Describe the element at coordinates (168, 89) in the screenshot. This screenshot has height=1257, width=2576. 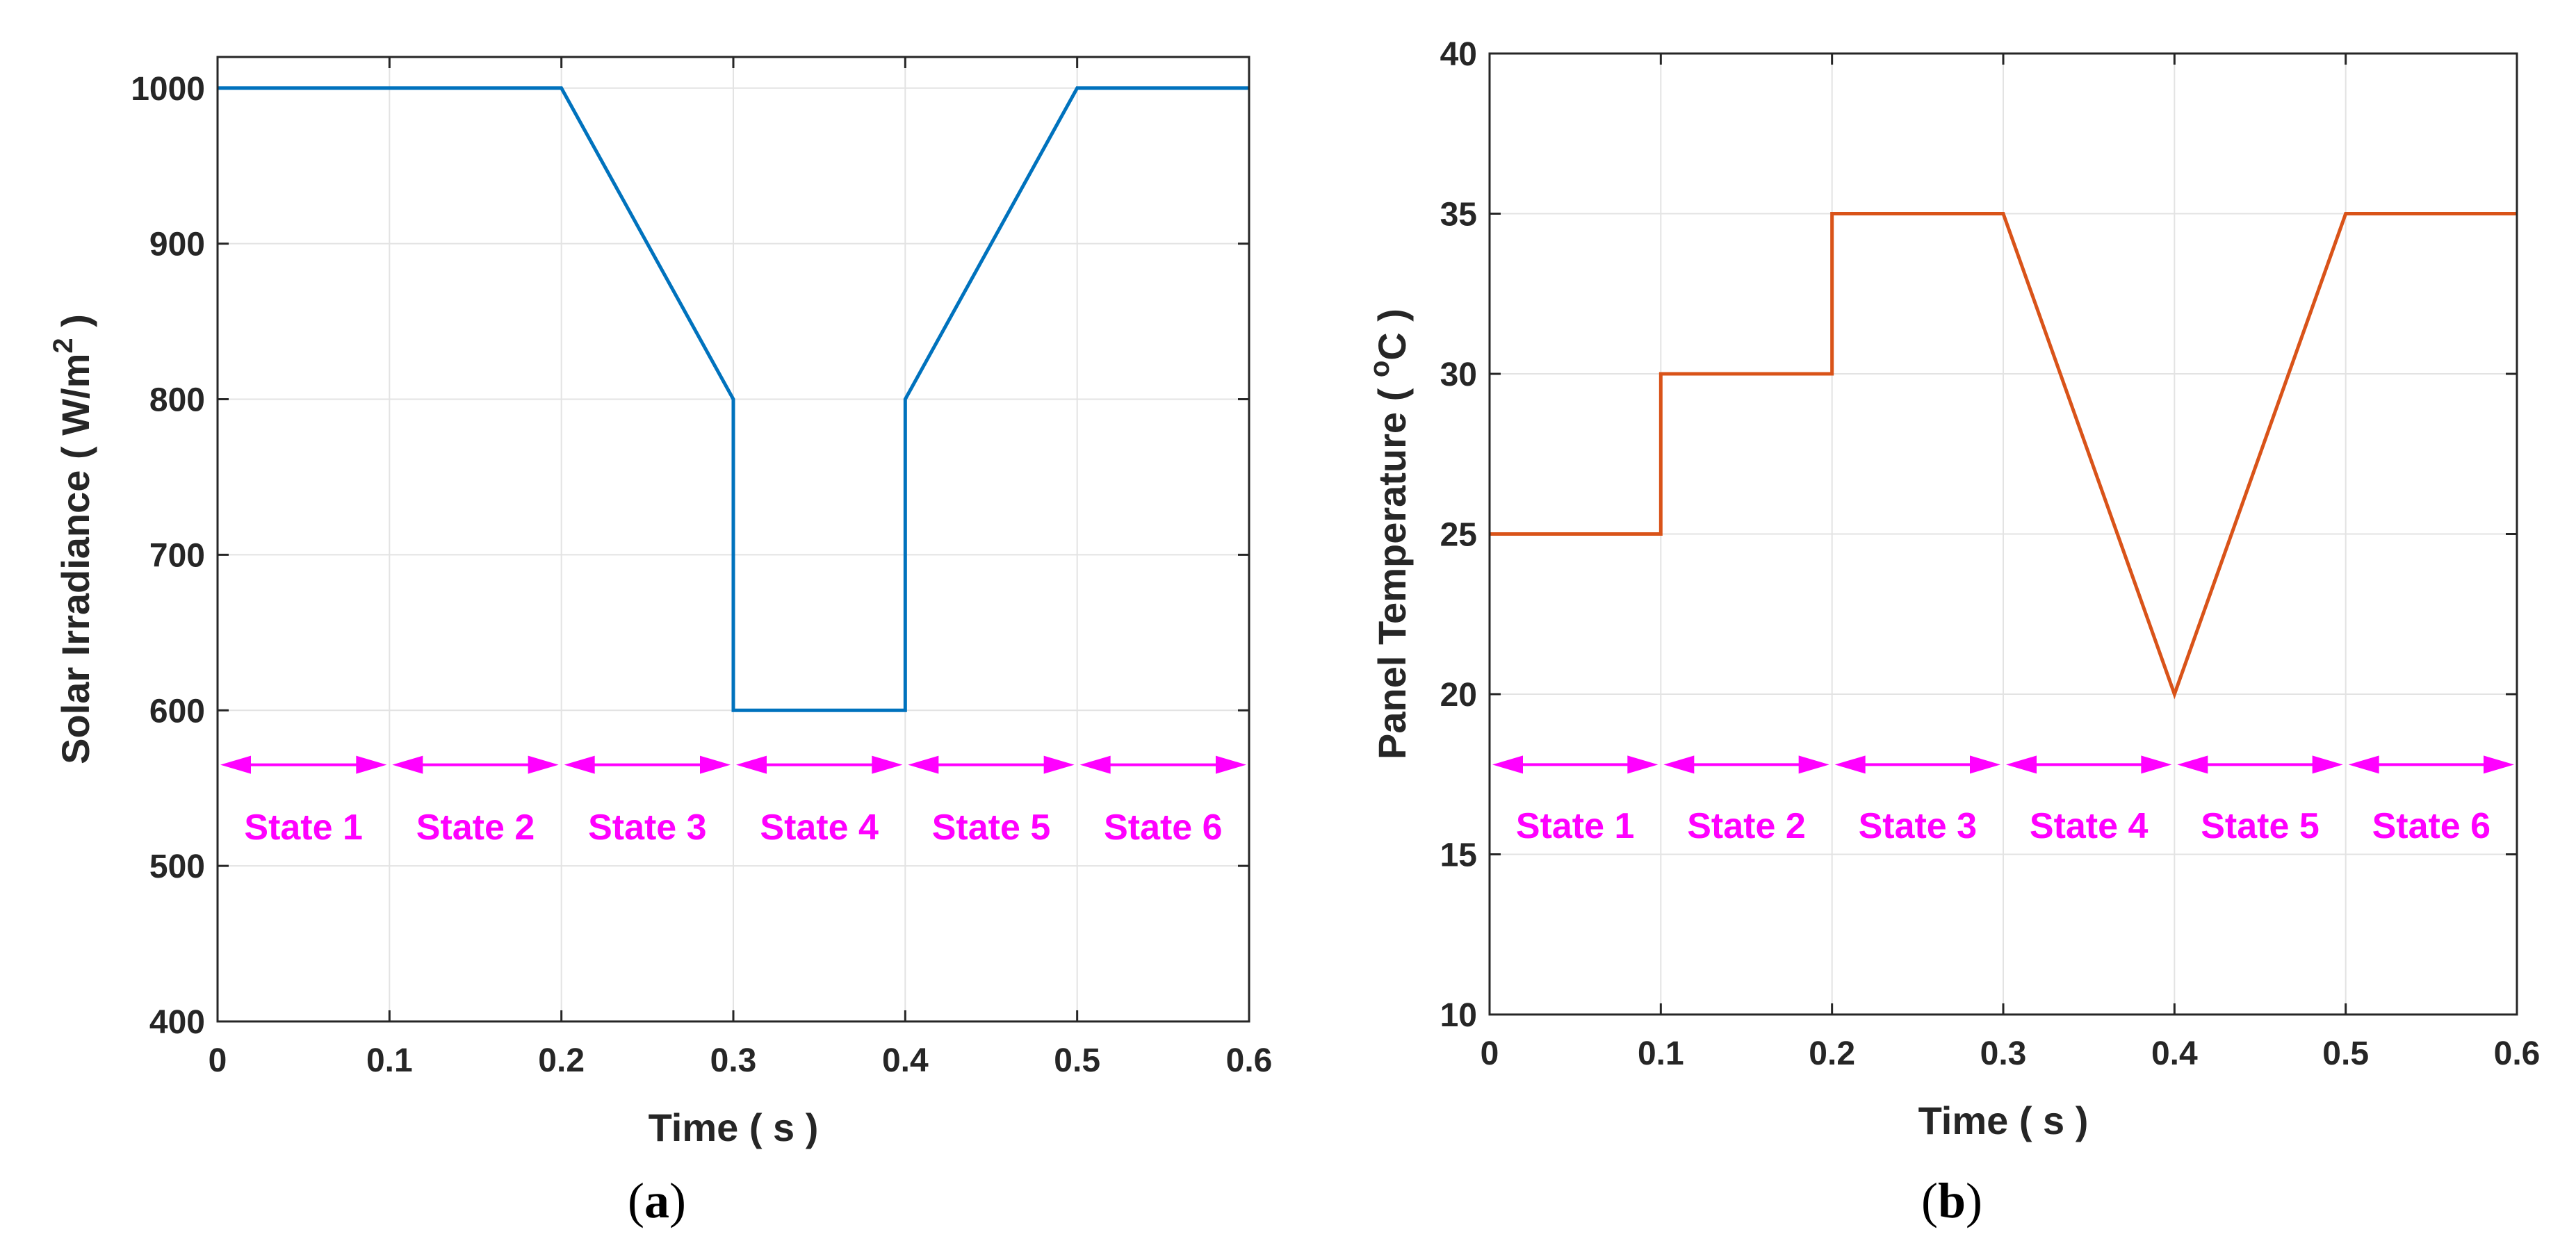
I see `y-tick-label: 1000` at that location.